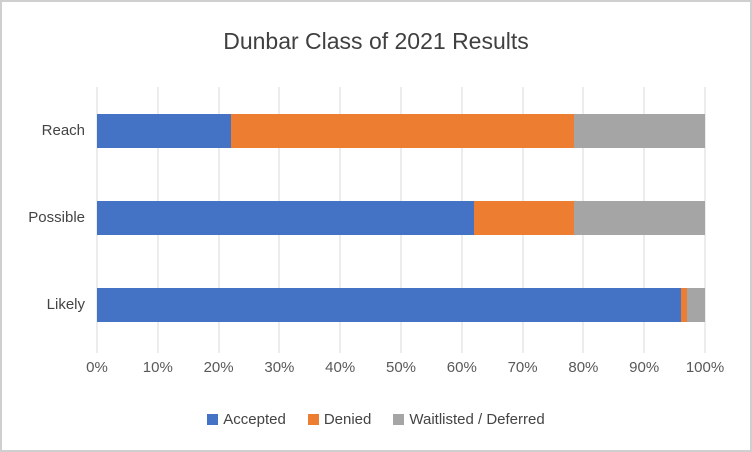 This screenshot has height=452, width=752. What do you see at coordinates (279, 367) in the screenshot?
I see `value-axis-tick-label: 30%` at bounding box center [279, 367].